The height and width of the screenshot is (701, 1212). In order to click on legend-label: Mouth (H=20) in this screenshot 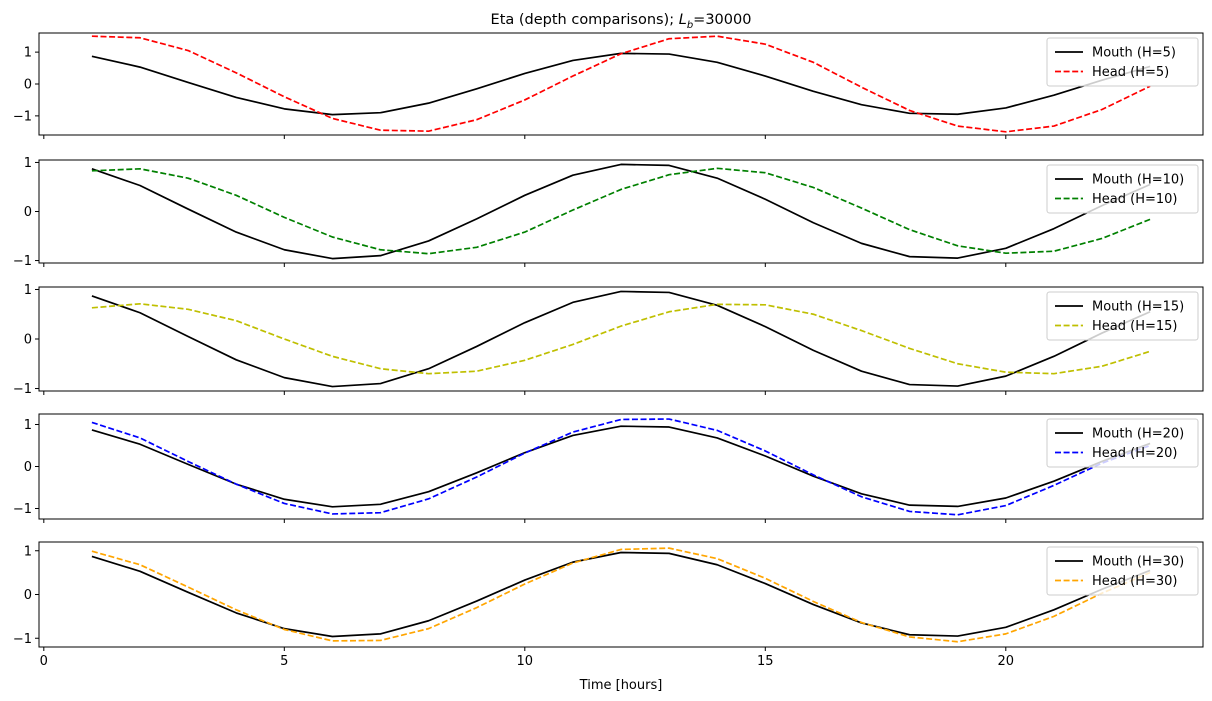, I will do `click(1138, 434)`.